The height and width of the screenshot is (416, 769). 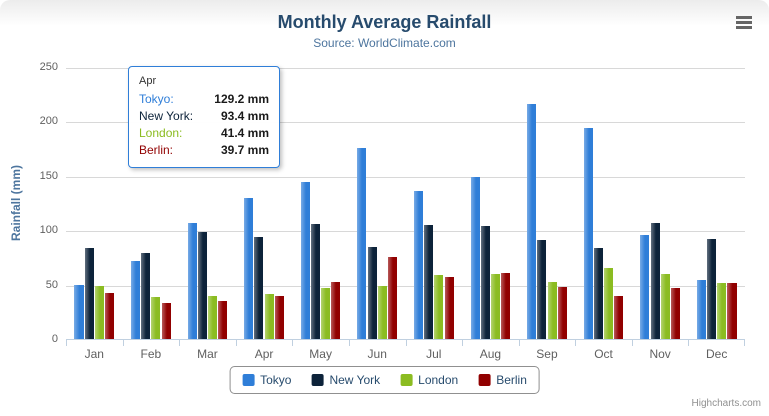 What do you see at coordinates (161, 133) in the screenshot?
I see `tooltip-series-label: London:` at bounding box center [161, 133].